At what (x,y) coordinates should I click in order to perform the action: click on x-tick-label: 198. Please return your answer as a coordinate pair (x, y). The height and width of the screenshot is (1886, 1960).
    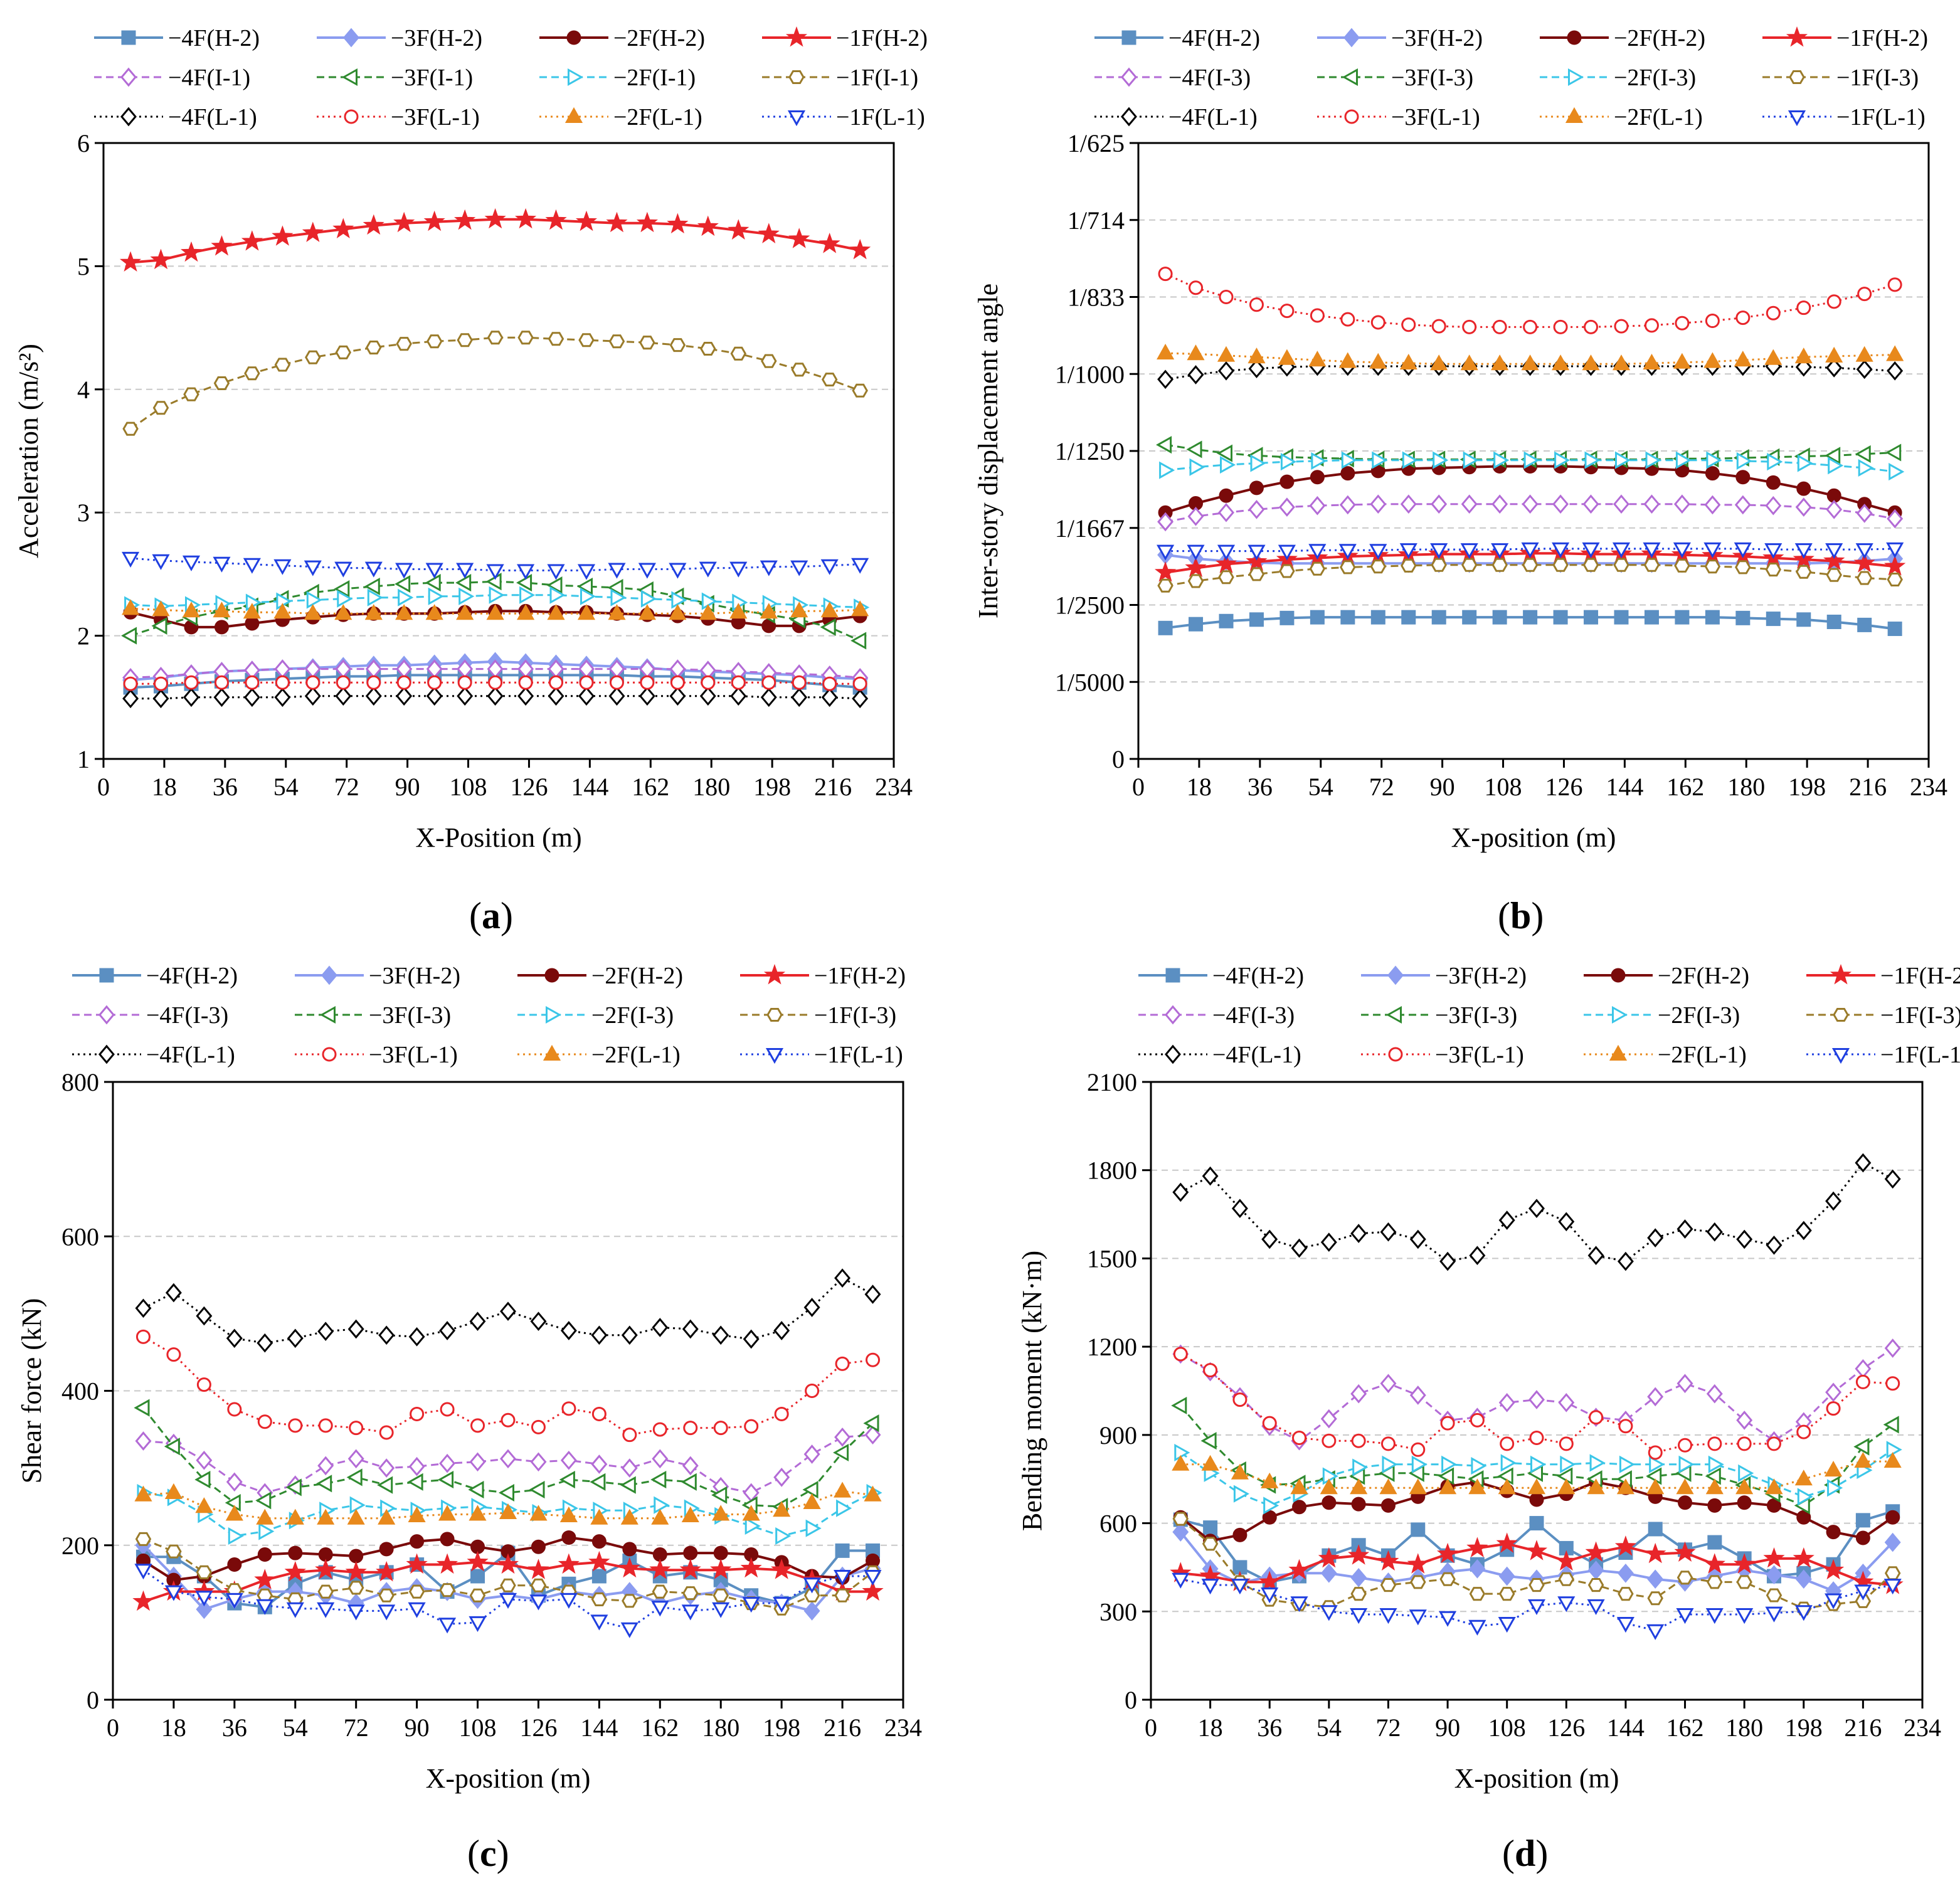
    Looking at the image, I should click on (782, 1728).